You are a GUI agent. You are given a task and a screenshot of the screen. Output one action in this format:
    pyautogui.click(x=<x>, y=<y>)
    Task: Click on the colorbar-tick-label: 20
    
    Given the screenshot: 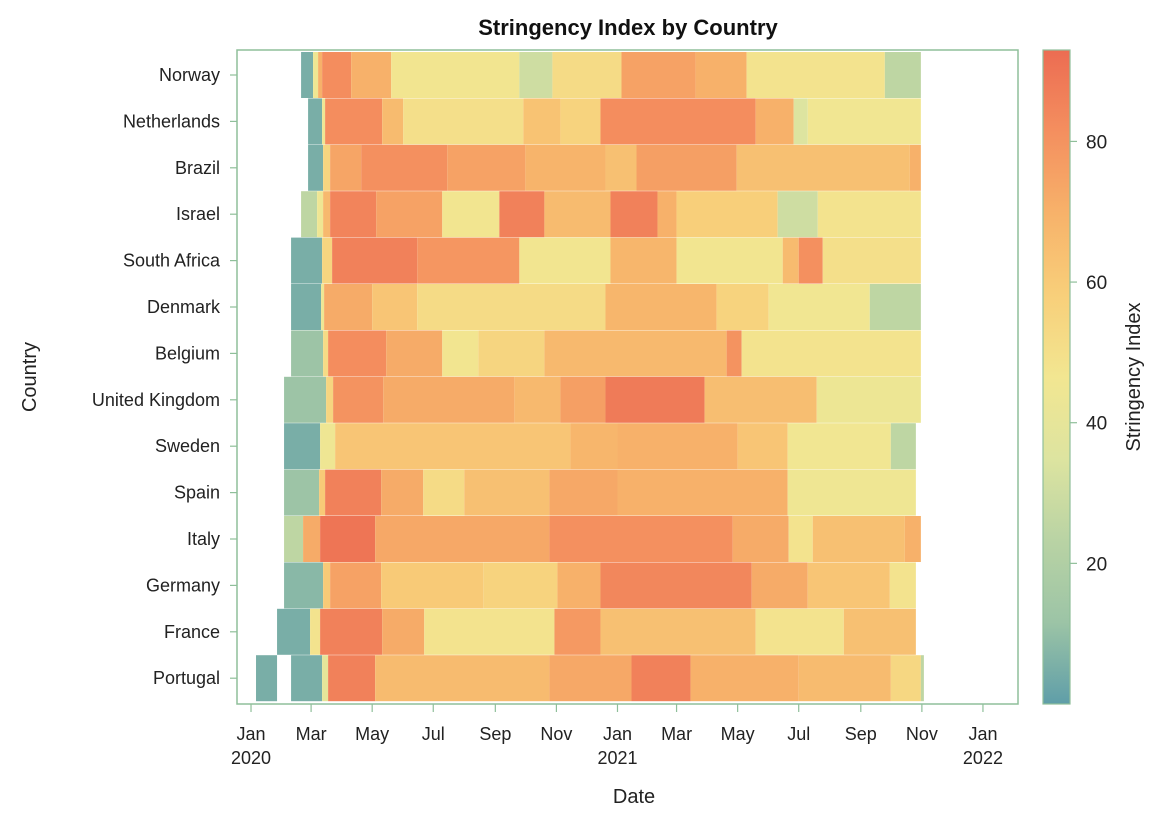 What is the action you would take?
    pyautogui.click(x=1096, y=564)
    